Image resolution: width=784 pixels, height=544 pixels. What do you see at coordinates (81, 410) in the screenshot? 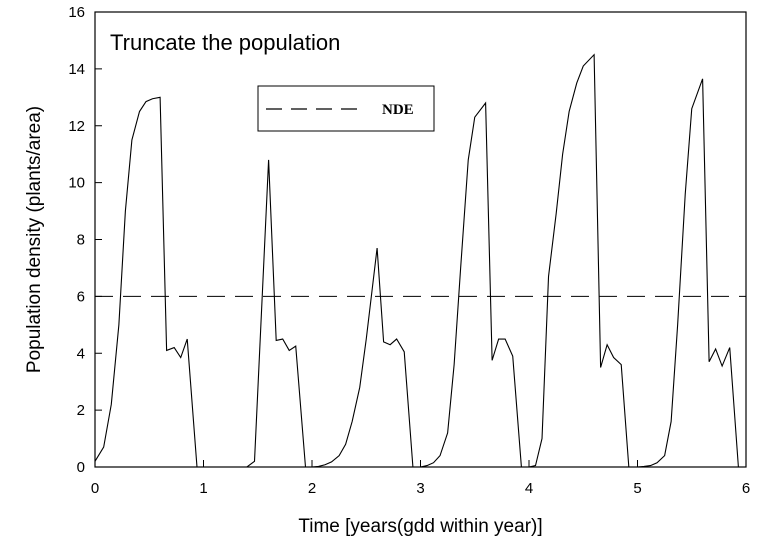
I see `y-tick-label: 2` at bounding box center [81, 410].